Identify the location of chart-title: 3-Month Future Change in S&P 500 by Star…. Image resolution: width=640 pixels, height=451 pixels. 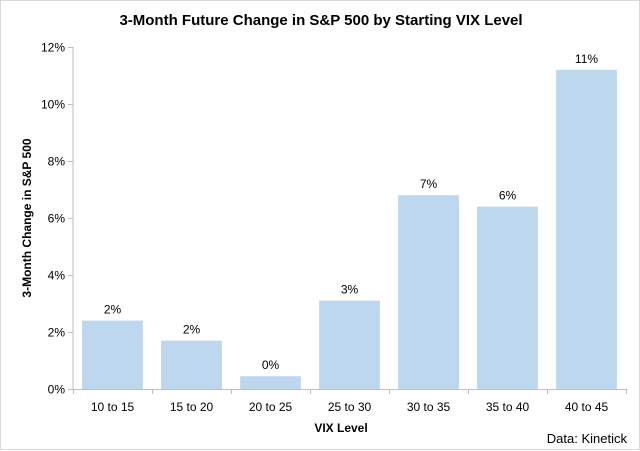
(320, 20).